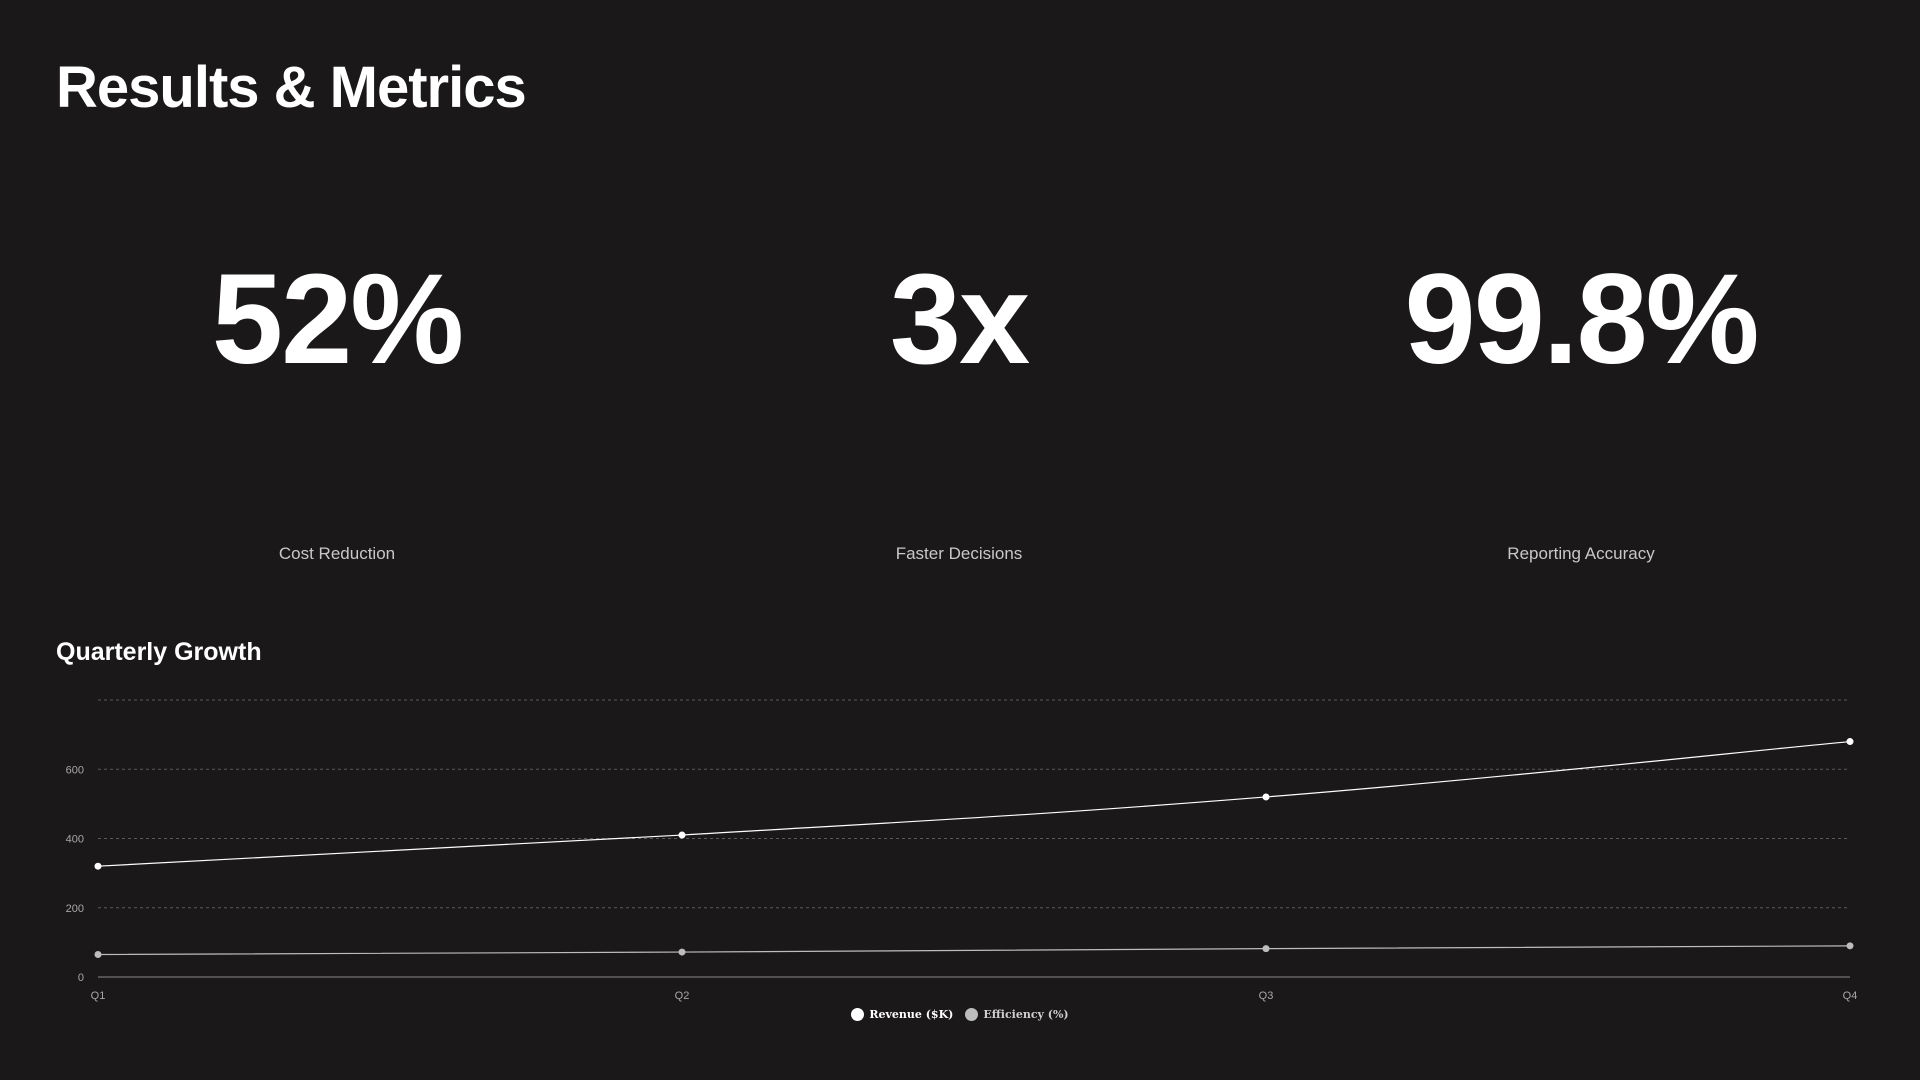 This screenshot has width=1920, height=1080. What do you see at coordinates (682, 996) in the screenshot?
I see `x-tick-label: Q2` at bounding box center [682, 996].